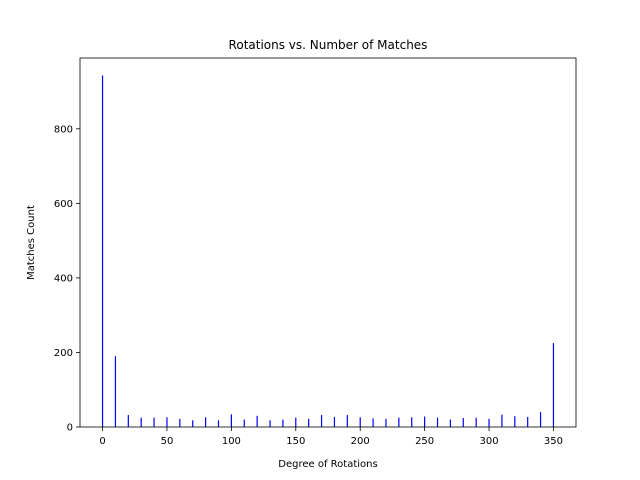  I want to click on y-tick-label-200: 200, so click(63, 353).